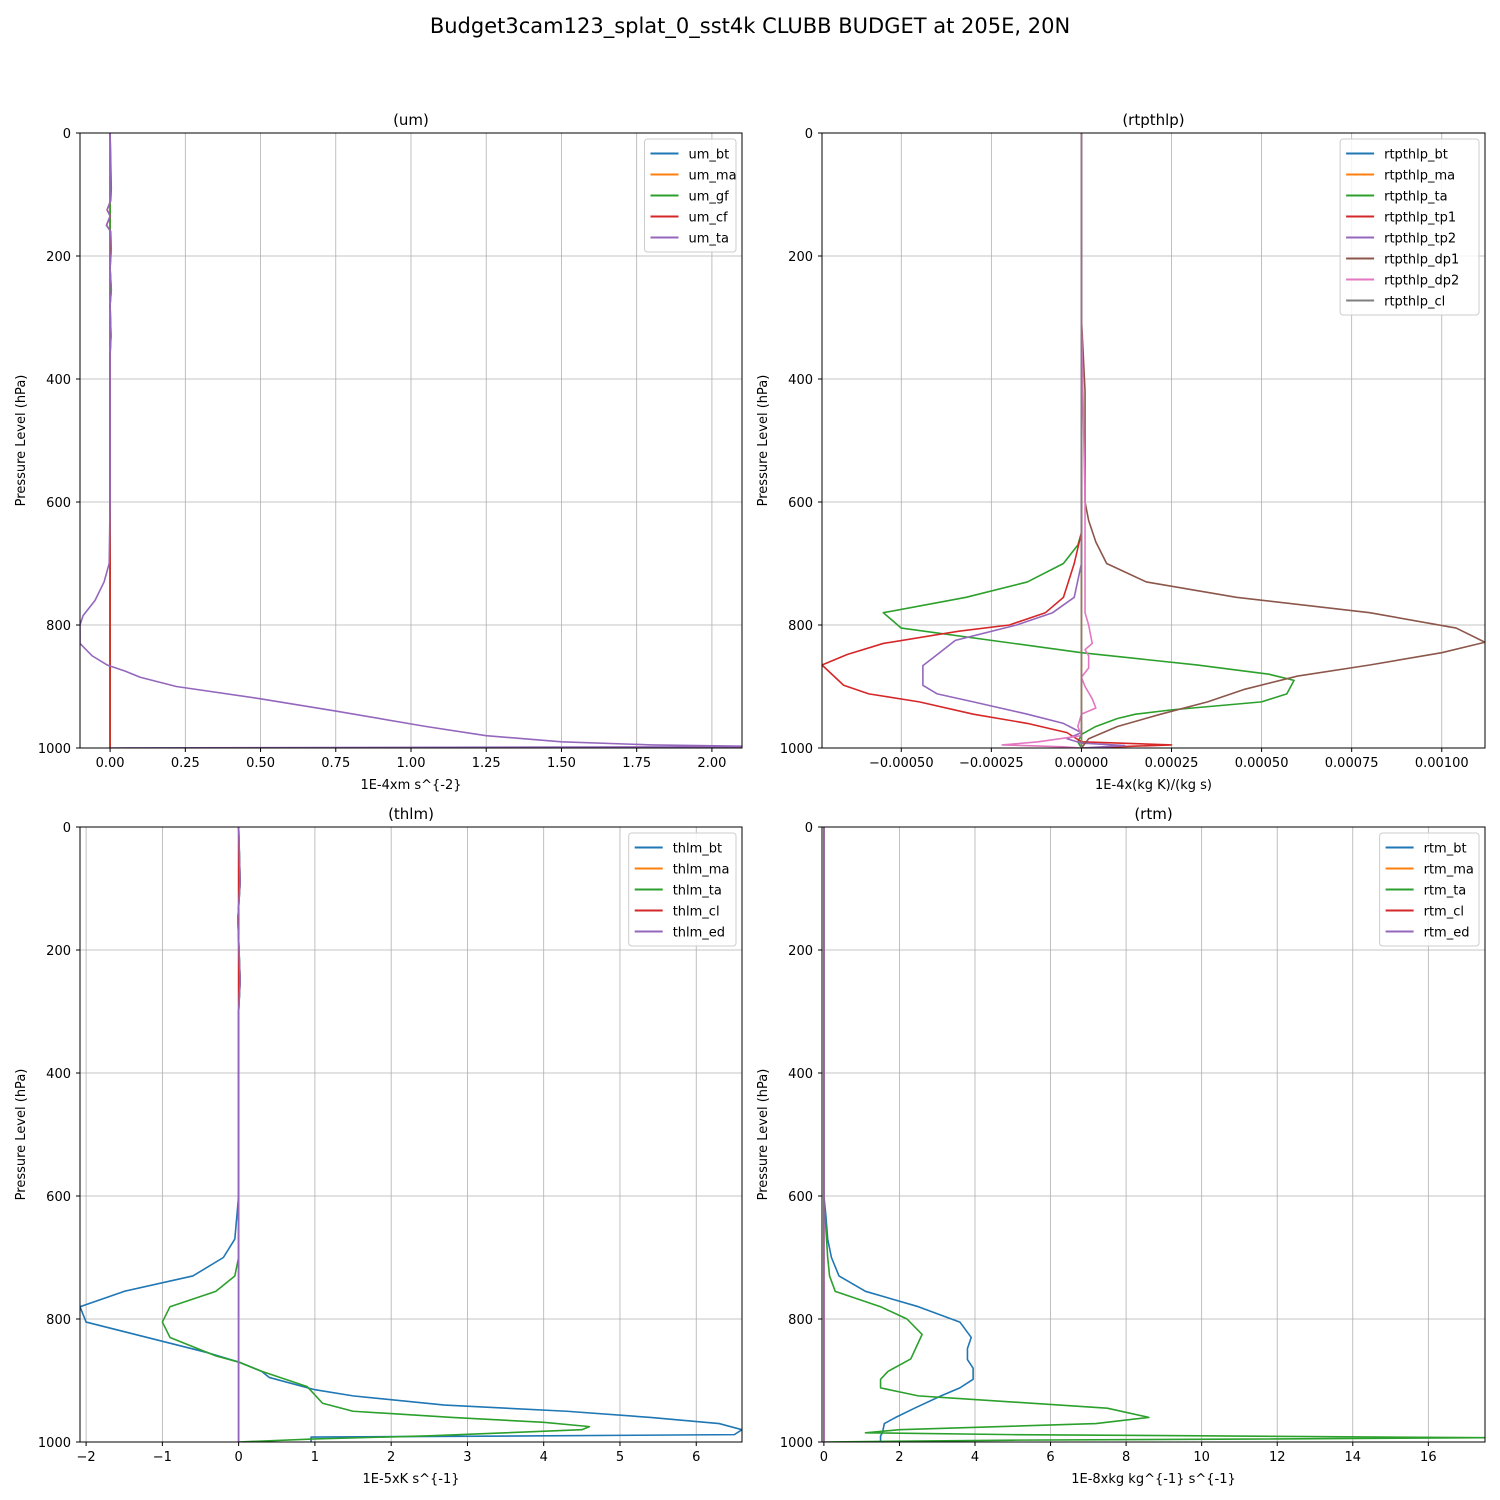  Describe the element at coordinates (1419, 176) in the screenshot. I see `legend-label: rtpthlp_ma` at that location.